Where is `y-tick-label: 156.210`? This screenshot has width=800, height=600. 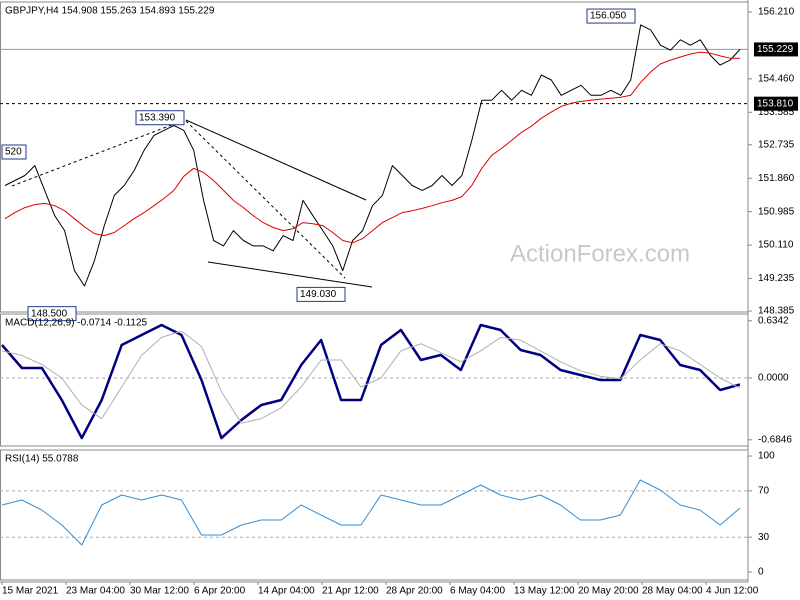
y-tick-label: 156.210 is located at coordinates (776, 12).